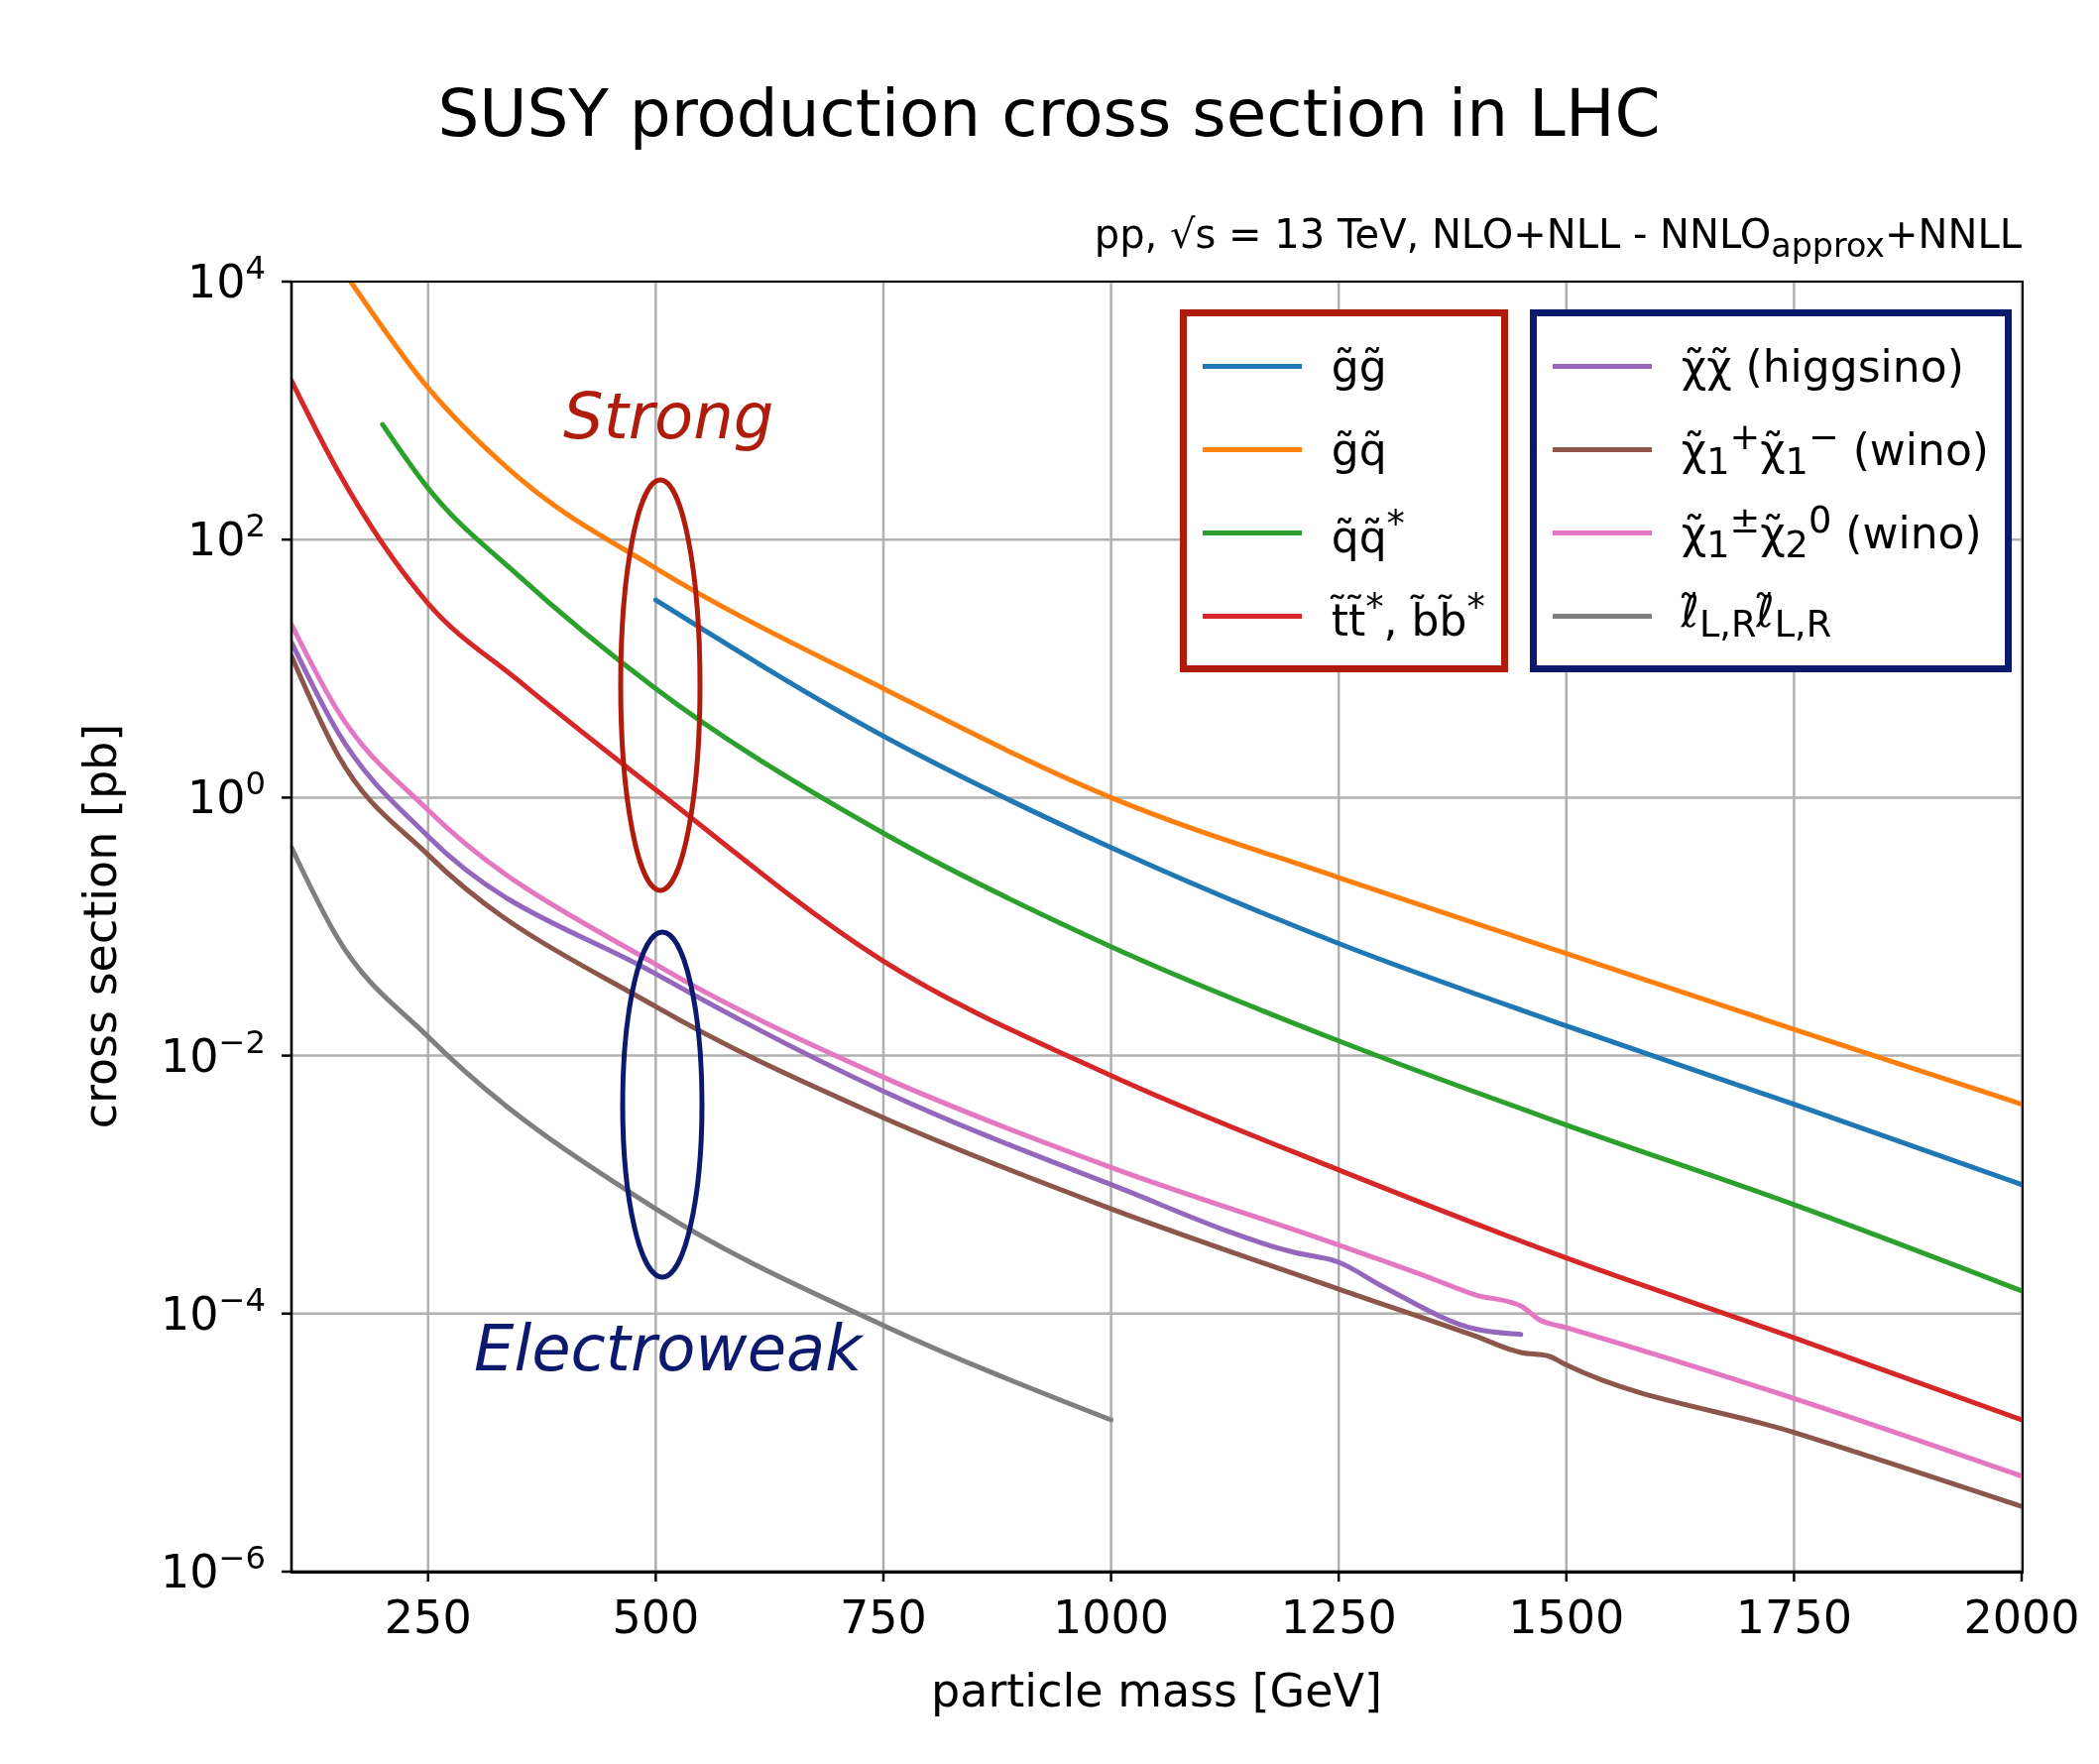 The height and width of the screenshot is (1764, 2099). What do you see at coordinates (226, 537) in the screenshot?
I see `y-tick-label: 10$^{2}$` at bounding box center [226, 537].